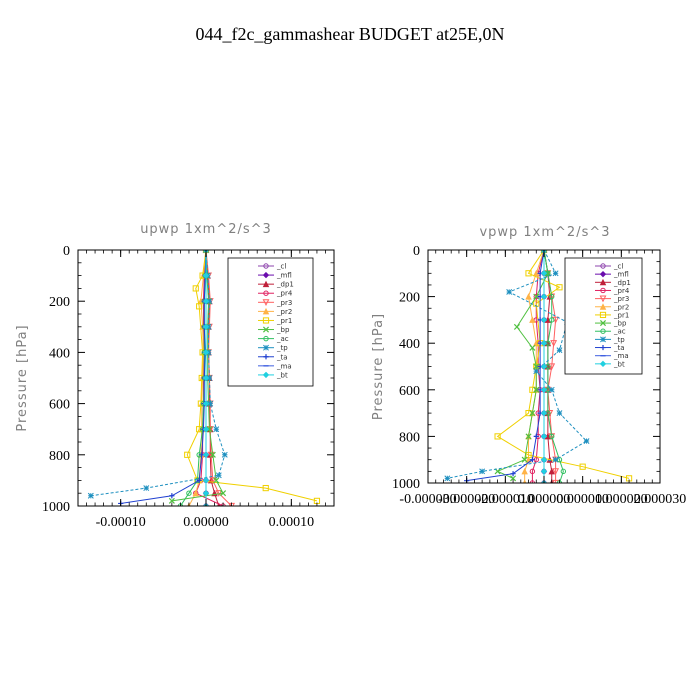 This screenshot has height=700, width=700. What do you see at coordinates (621, 499) in the screenshot?
I see `x-tick-label: 0.000020` at bounding box center [621, 499].